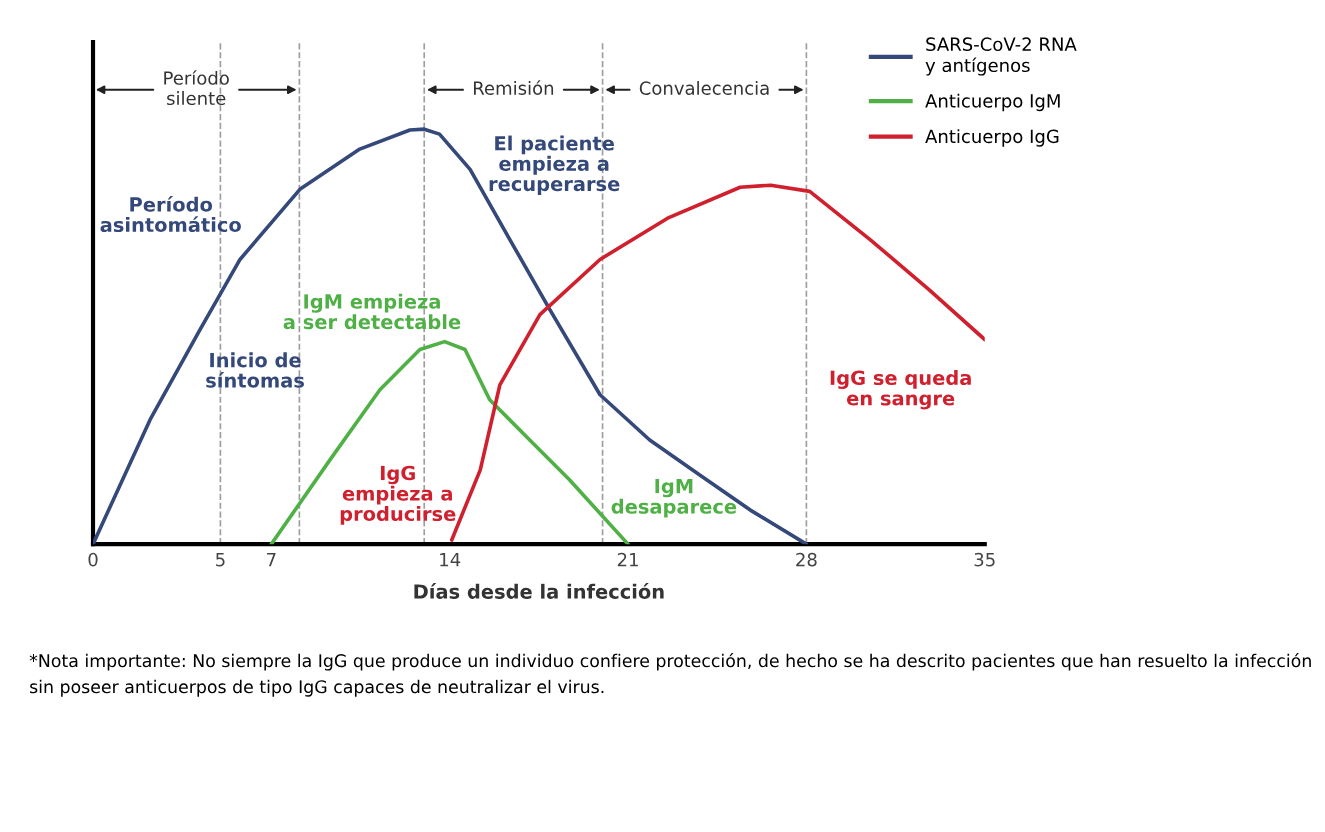 This screenshot has height=832, width=1325. I want to click on annotation: IgM empieza a ser detectable, so click(372, 311).